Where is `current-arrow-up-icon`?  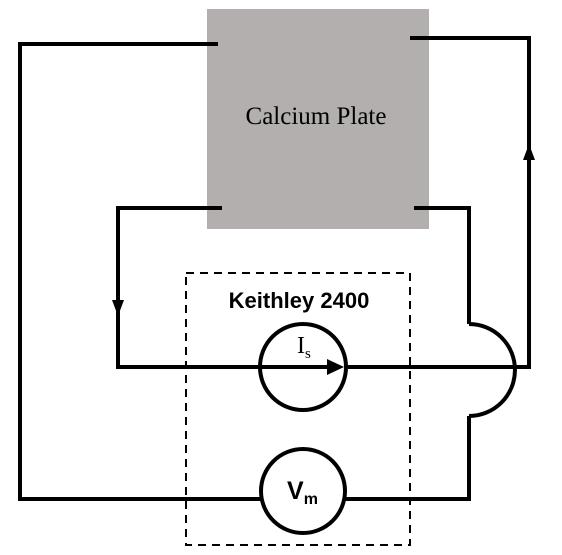 current-arrow-up-icon is located at coordinates (529, 152).